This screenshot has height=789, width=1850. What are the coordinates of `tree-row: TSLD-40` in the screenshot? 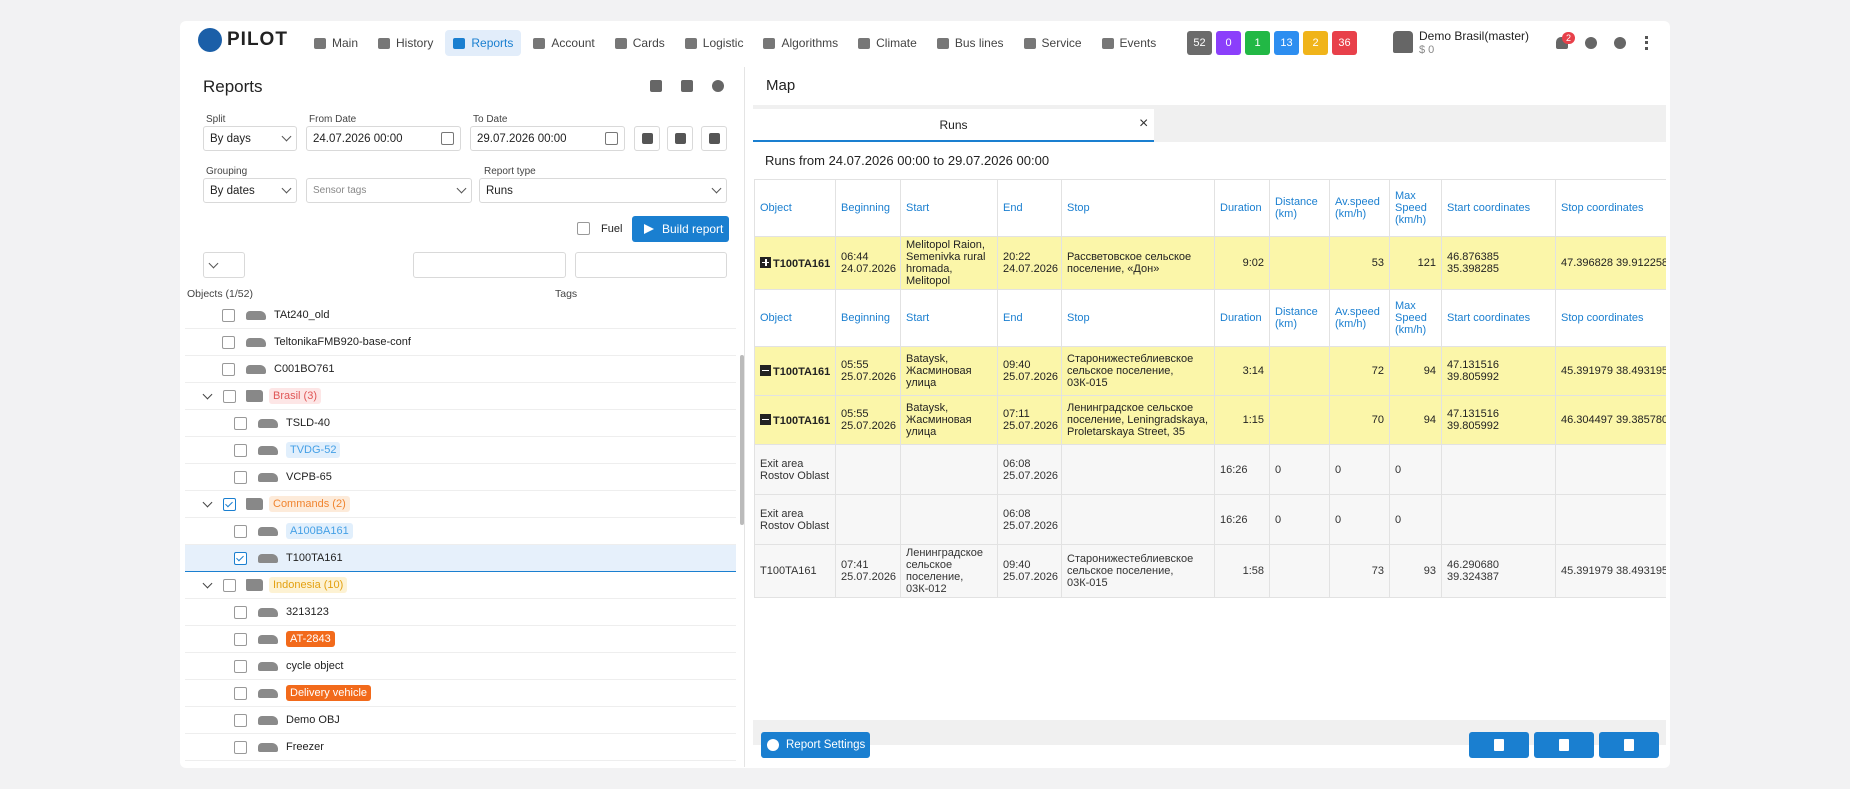 It's located at (460, 423).